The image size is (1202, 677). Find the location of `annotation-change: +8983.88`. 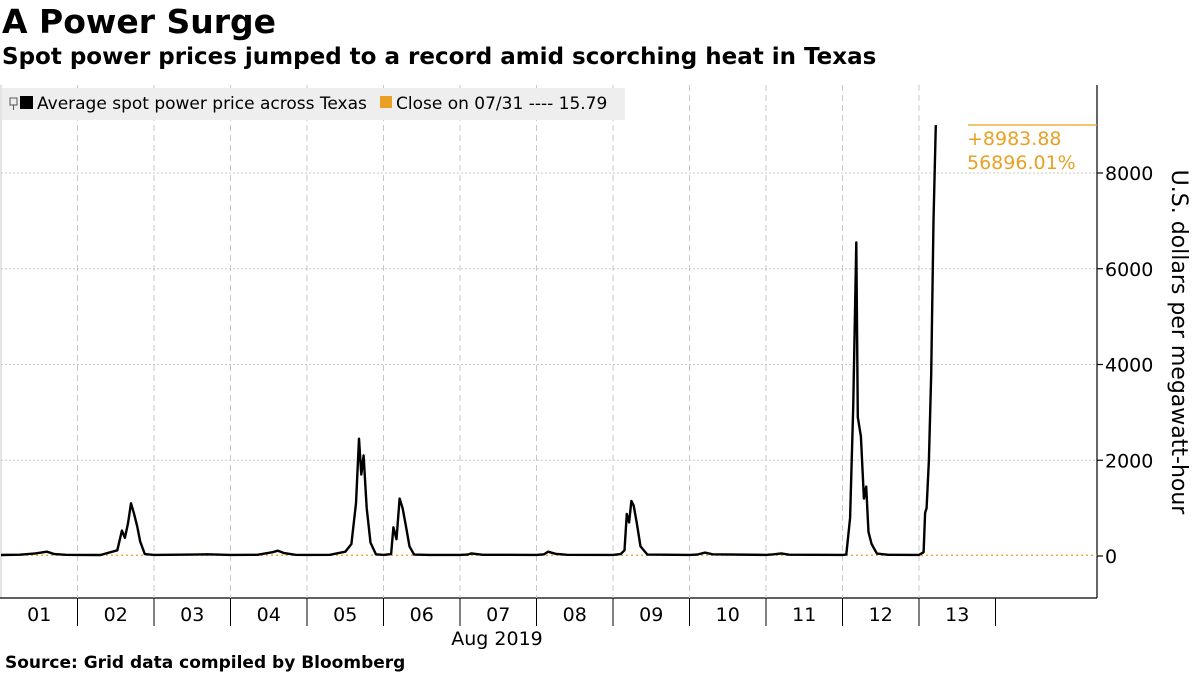

annotation-change: +8983.88 is located at coordinates (1014, 139).